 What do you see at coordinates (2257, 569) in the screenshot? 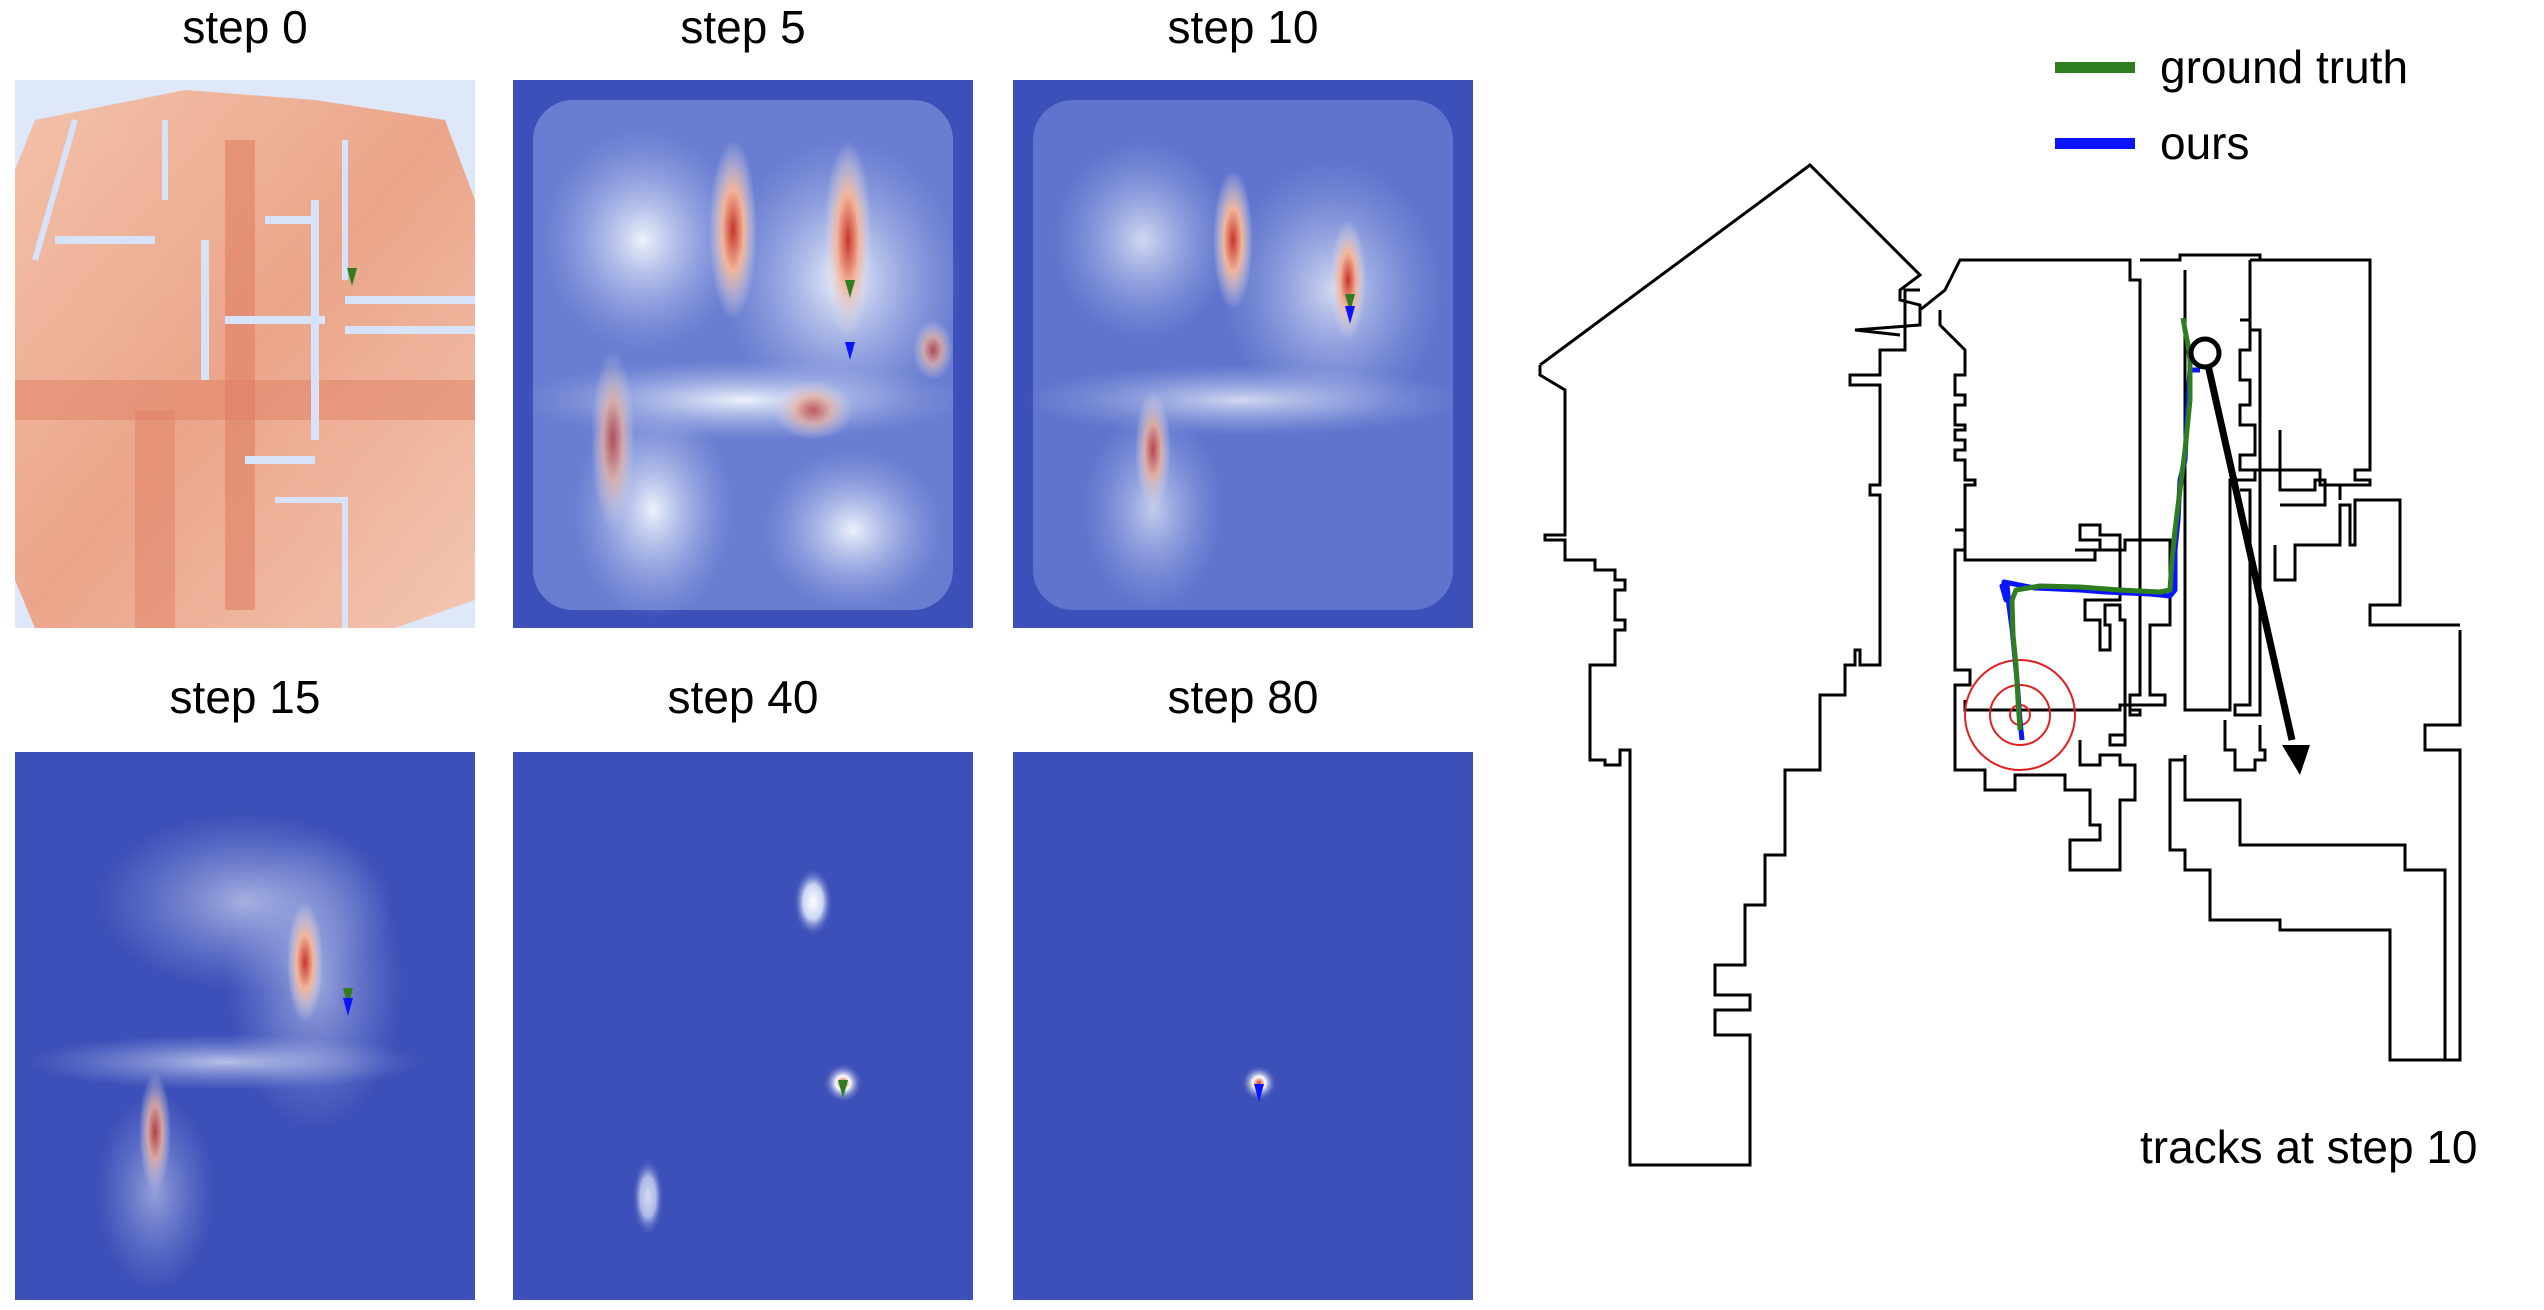
I see `annotation-arrow` at bounding box center [2257, 569].